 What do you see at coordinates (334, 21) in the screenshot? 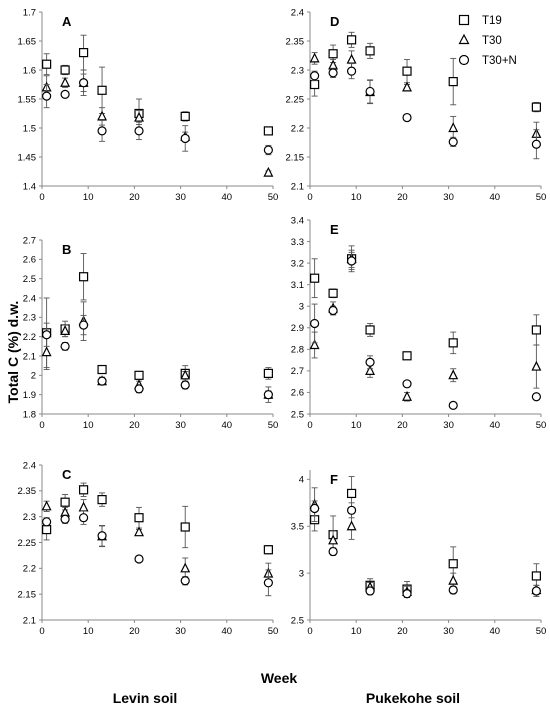
I see `panel-label: D` at bounding box center [334, 21].